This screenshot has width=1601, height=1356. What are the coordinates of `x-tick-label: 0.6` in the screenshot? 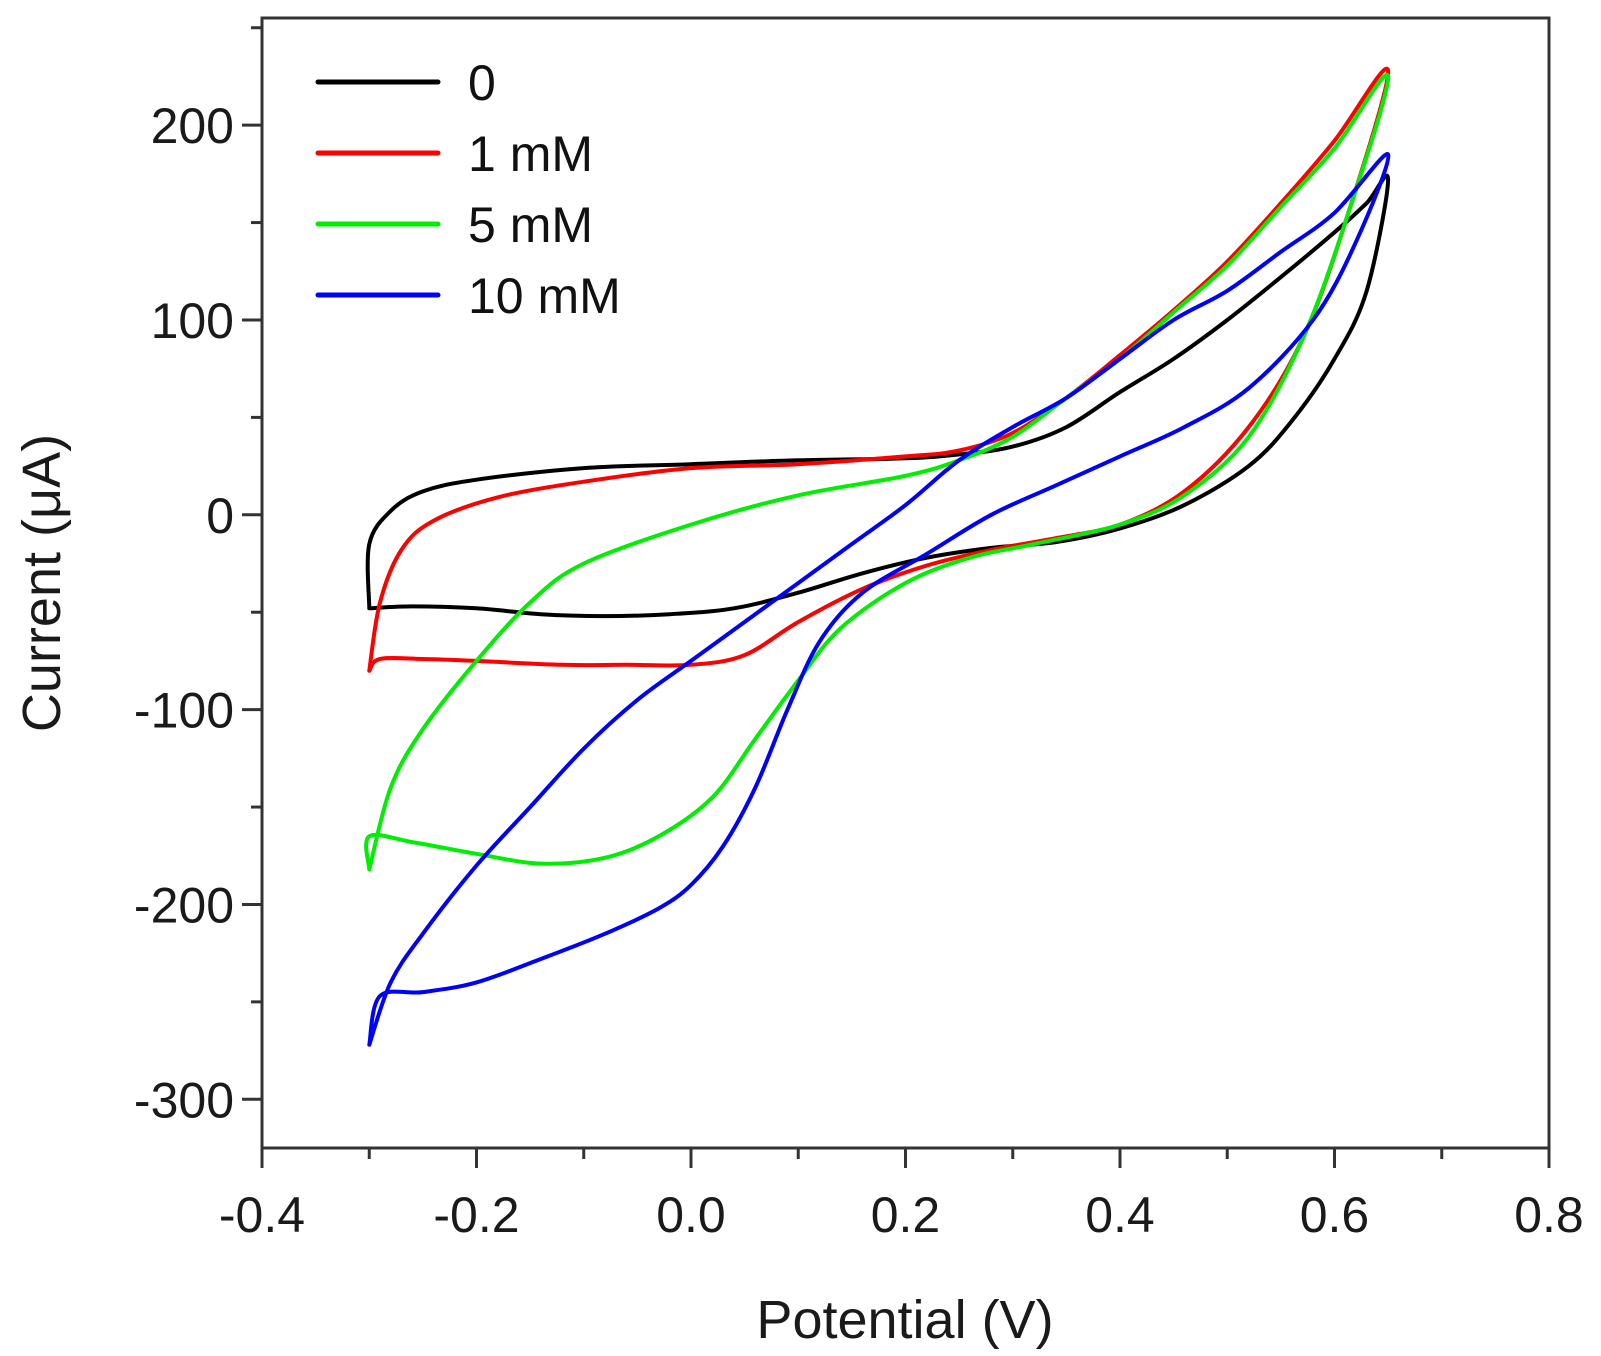 It's located at (1335, 1215).